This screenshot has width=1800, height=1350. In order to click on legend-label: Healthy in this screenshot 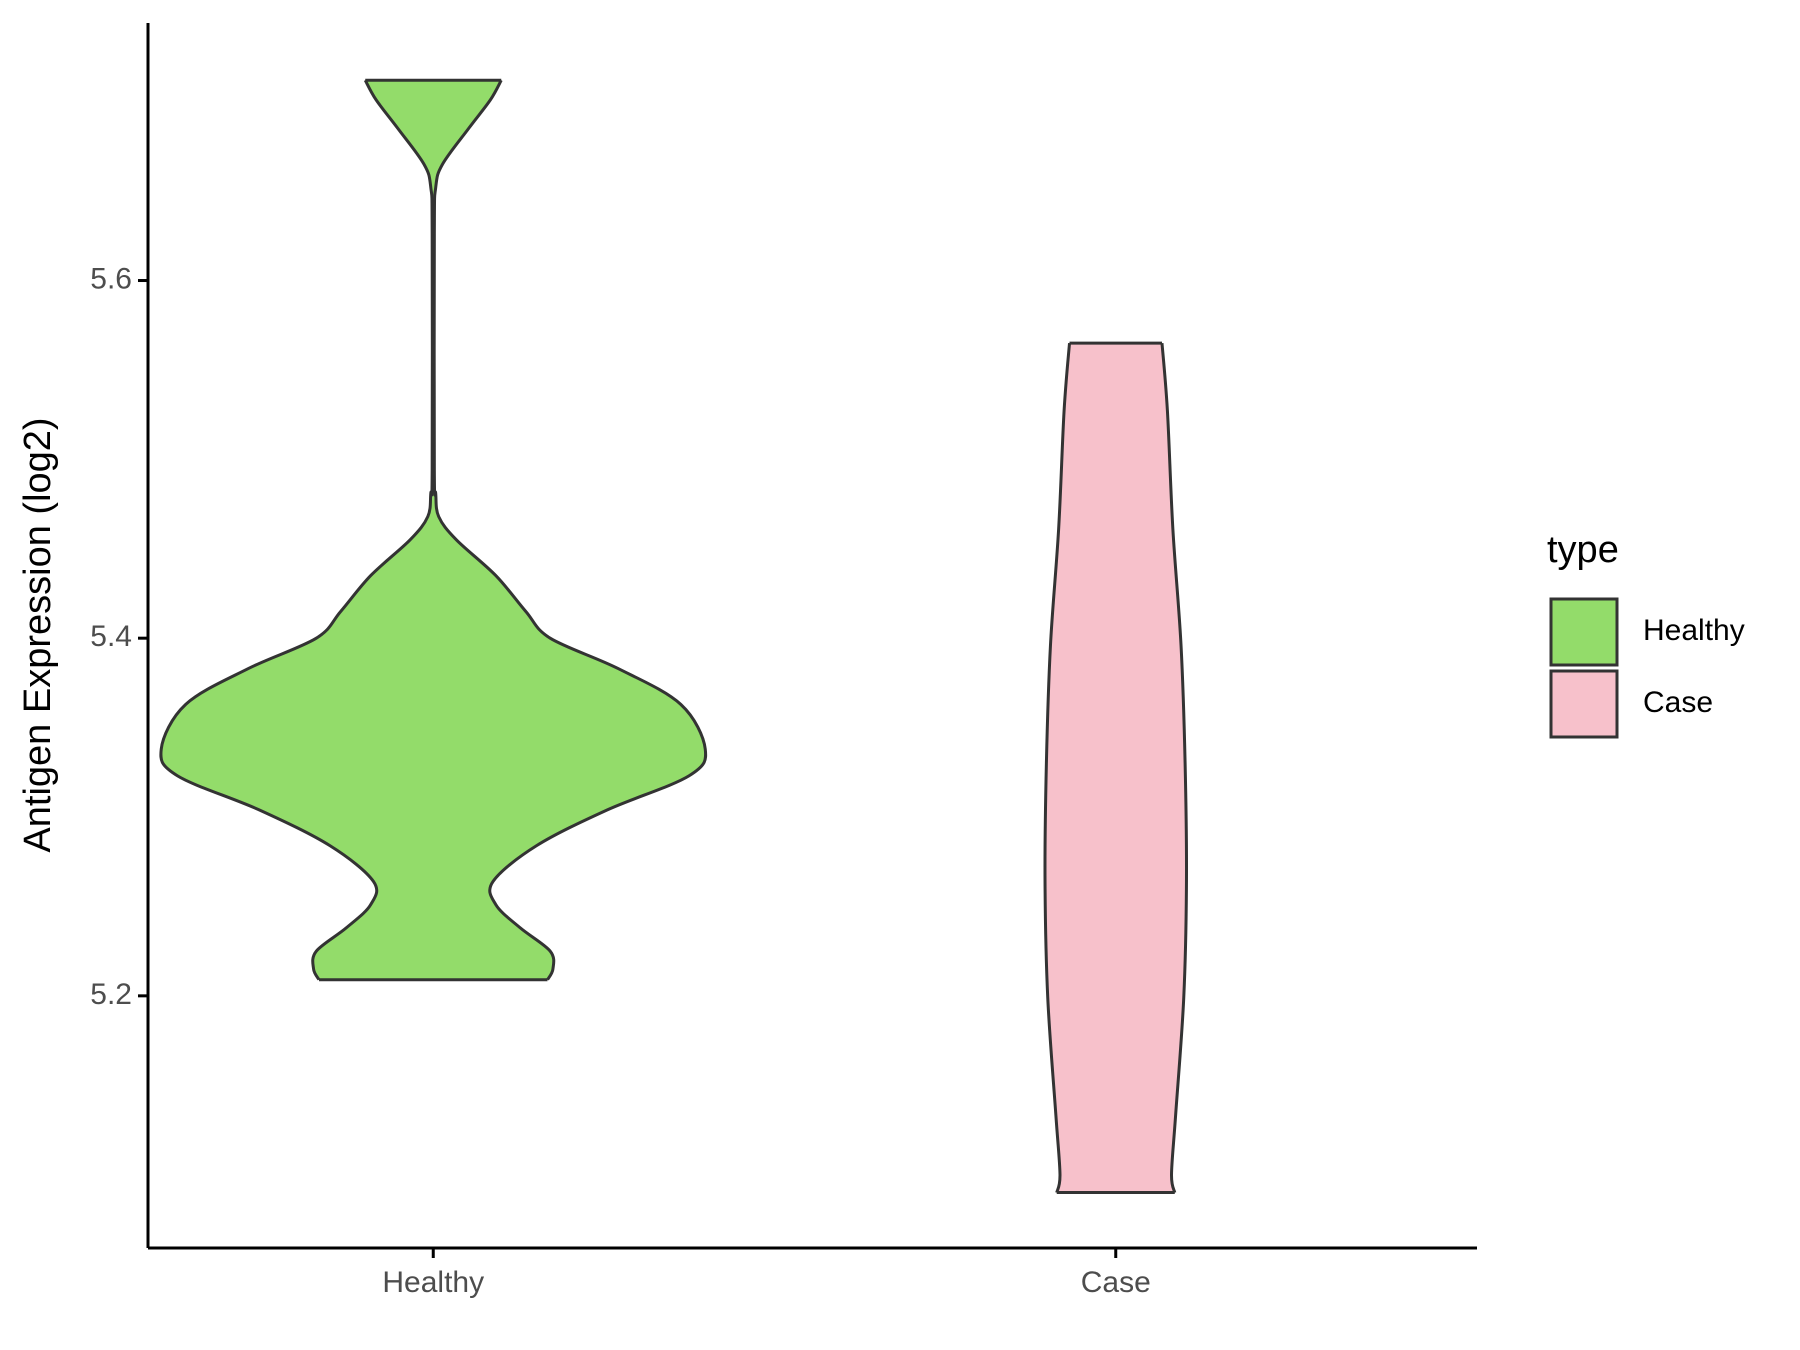, I will do `click(1694, 630)`.